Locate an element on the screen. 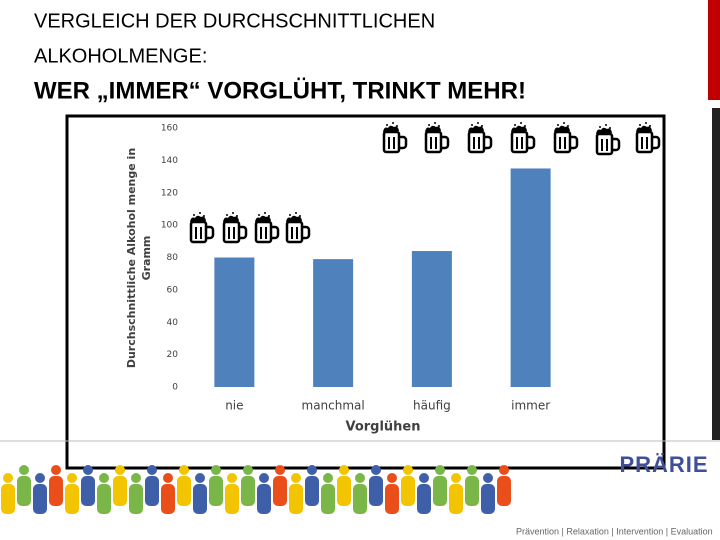  y-axis-title: Durchschnittliche Alkohol menge in is located at coordinates (131, 258).